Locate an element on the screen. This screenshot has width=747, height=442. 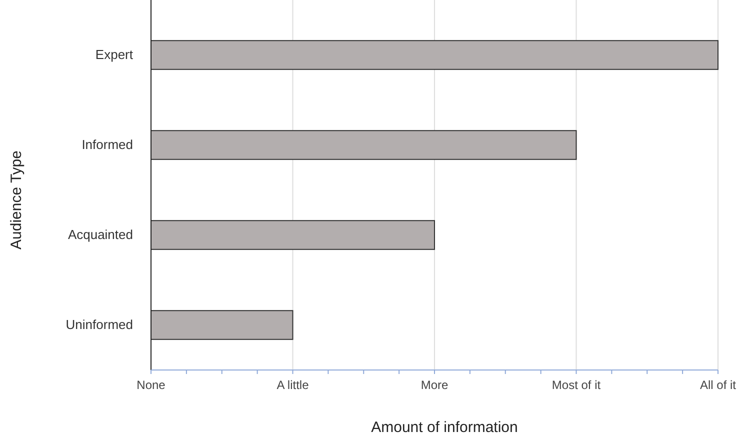
y-tick-label: Acquainted is located at coordinates (100, 234).